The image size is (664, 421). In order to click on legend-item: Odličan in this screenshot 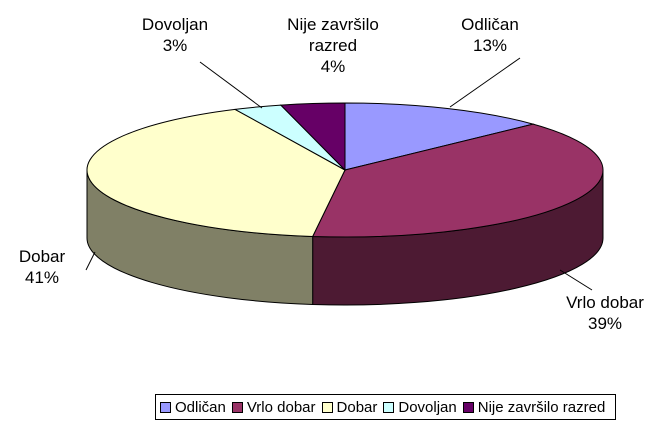, I will do `click(193, 407)`.